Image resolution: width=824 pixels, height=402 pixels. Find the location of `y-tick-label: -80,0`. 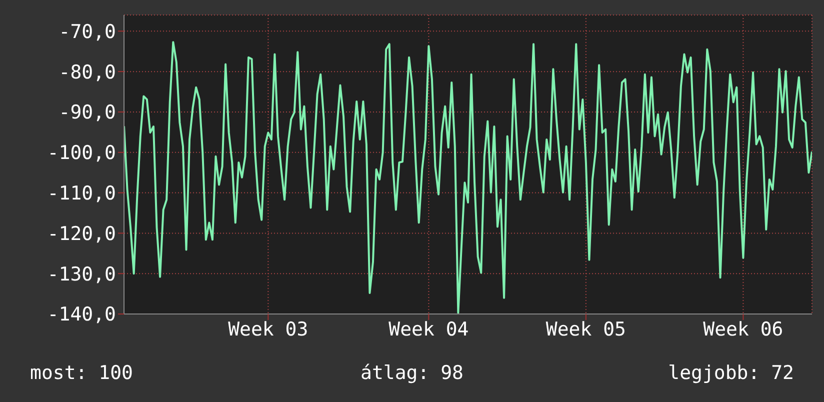

y-tick-label: -80,0 is located at coordinates (87, 72).